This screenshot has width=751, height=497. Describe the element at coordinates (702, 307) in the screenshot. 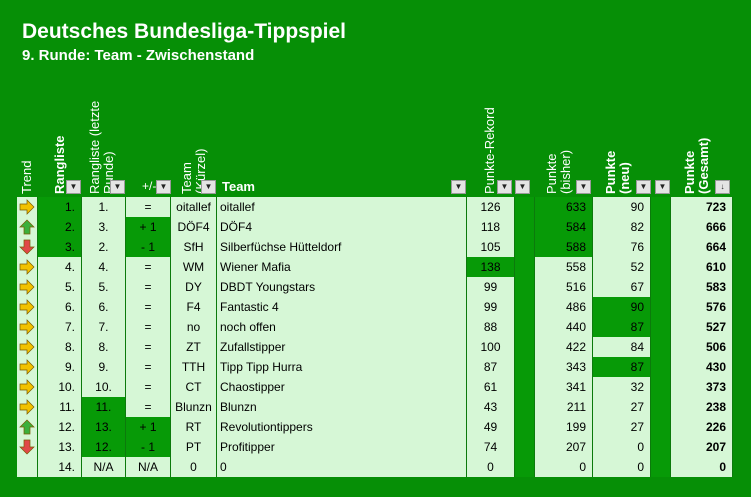

I see `cell-gesamt: 576` at that location.